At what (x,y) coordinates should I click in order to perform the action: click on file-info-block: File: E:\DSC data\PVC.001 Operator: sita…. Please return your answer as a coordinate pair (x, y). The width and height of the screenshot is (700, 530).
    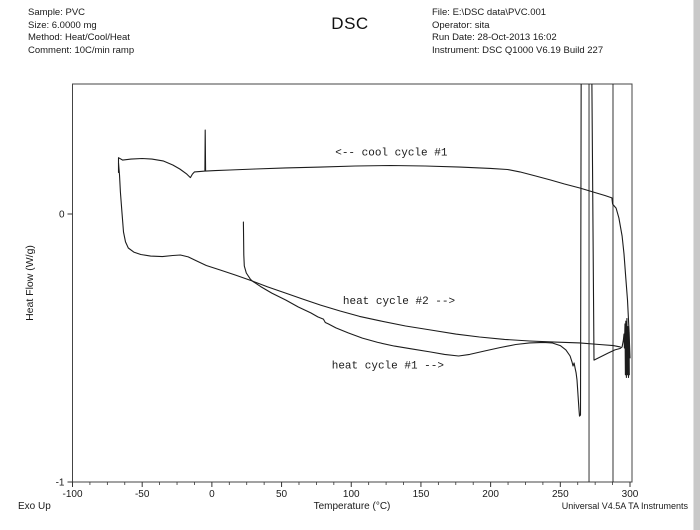
    Looking at the image, I should click on (517, 32).